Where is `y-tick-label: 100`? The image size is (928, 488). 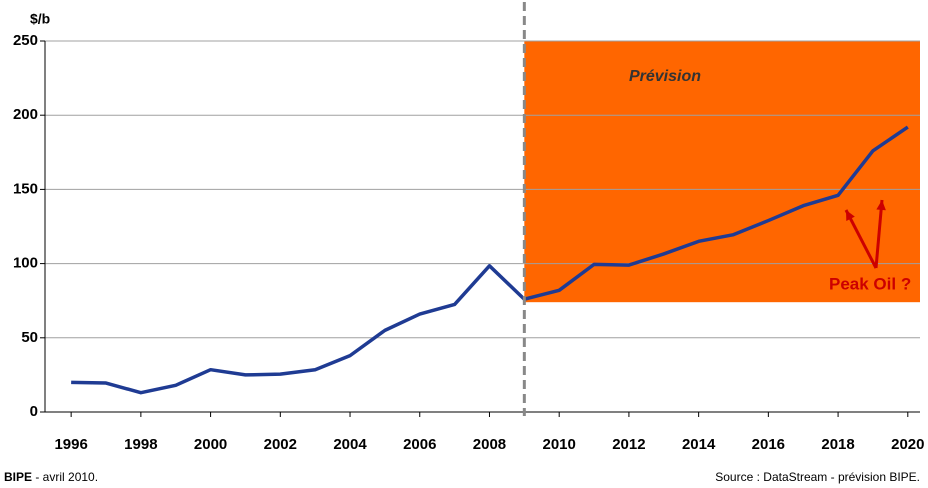
y-tick-label: 100 is located at coordinates (25, 263).